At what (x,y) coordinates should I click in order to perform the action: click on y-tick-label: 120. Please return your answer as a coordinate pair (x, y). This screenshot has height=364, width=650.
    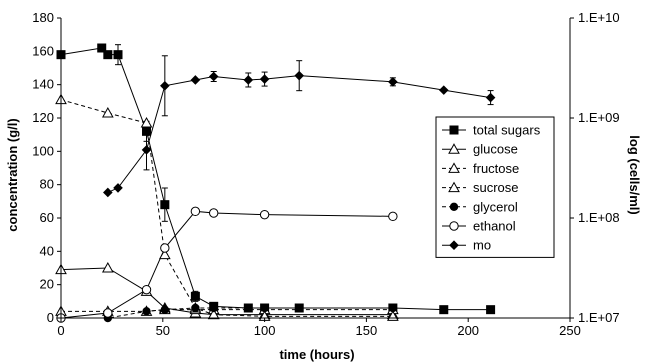
    Looking at the image, I should click on (43, 117).